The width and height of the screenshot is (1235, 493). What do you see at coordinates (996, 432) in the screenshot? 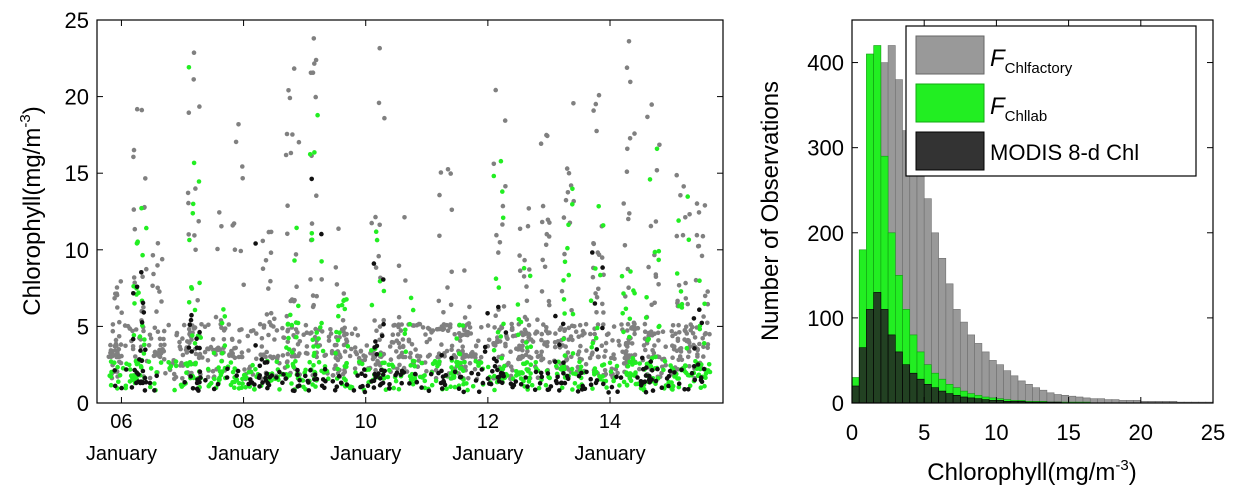
I see `histogram-x-tick-label: 10` at bounding box center [996, 432].